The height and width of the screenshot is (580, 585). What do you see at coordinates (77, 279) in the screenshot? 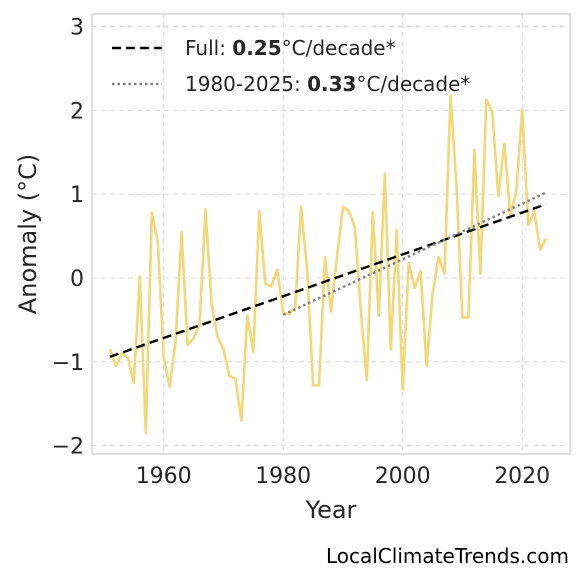
I see `y-tick-label: 0` at bounding box center [77, 279].